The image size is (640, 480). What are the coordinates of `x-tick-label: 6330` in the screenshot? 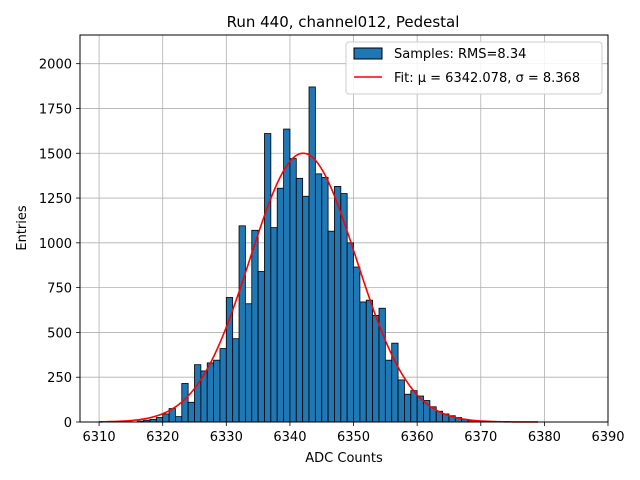 It's located at (226, 437).